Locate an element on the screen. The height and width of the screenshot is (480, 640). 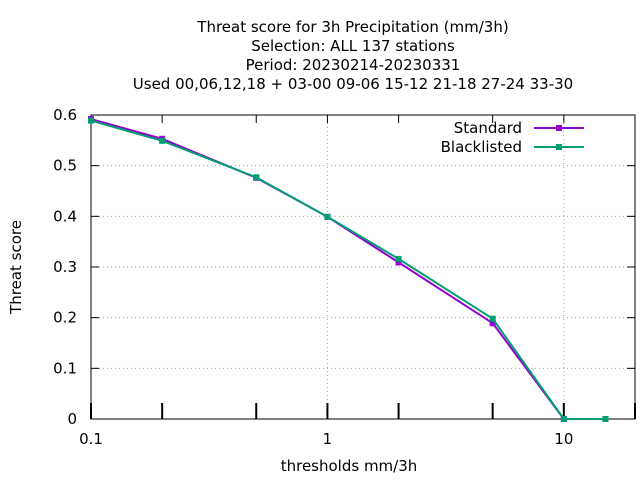
y-tick-label: 0.1 is located at coordinates (65, 368).